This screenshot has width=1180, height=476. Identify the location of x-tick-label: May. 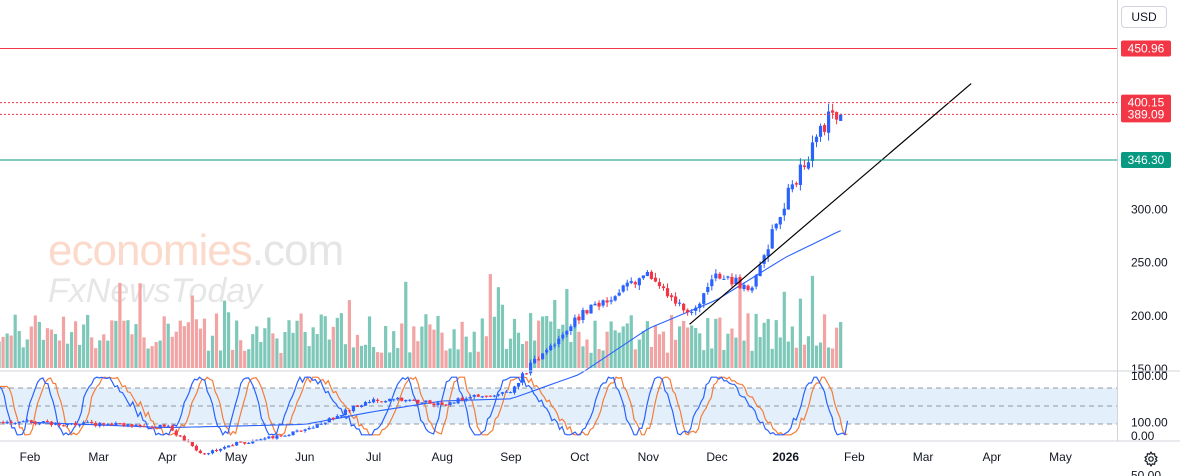
(236, 457).